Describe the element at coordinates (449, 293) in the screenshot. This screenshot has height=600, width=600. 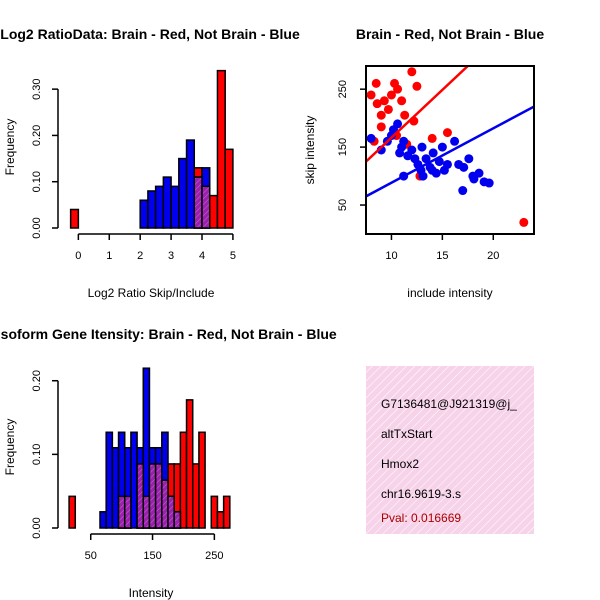
I see `x-axis-label: include intensity` at that location.